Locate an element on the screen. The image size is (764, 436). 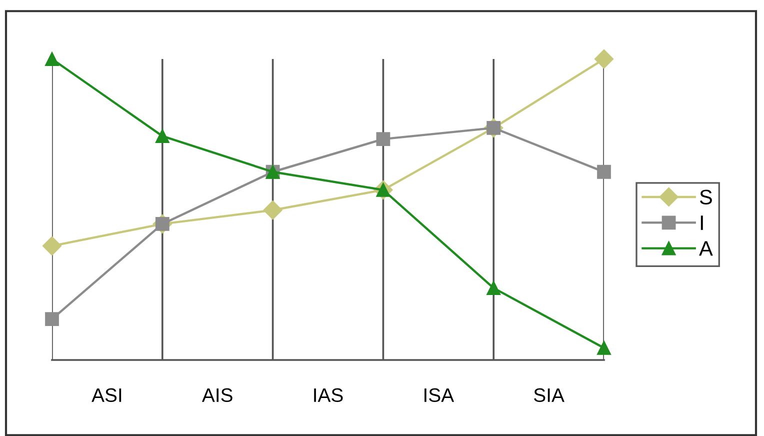
text: ISA is located at coordinates (439, 395).